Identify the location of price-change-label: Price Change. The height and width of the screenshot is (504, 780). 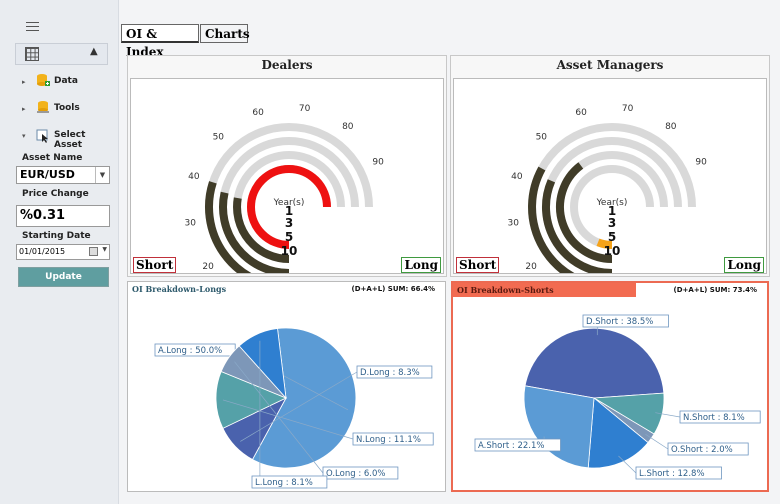
(55, 194).